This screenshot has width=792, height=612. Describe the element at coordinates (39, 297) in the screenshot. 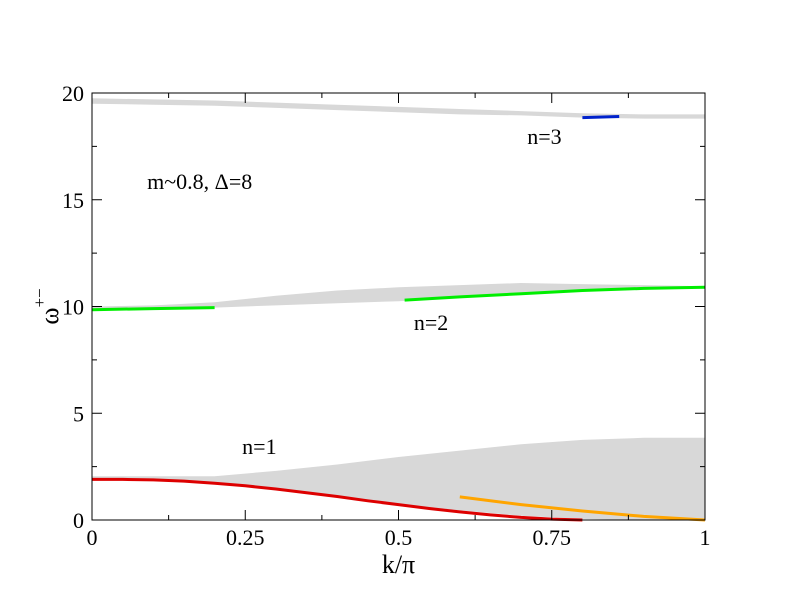

I see `y-axis-superscript: +−` at that location.